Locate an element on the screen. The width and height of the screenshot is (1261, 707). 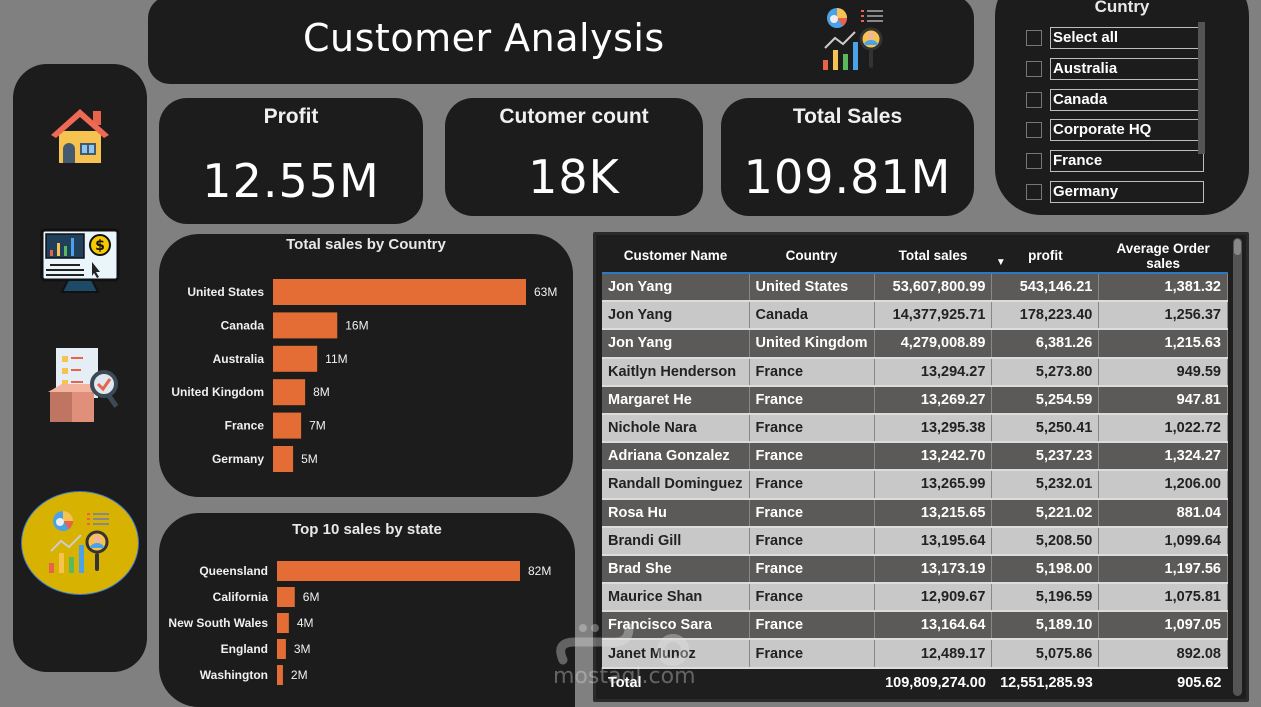
cell-profit: 5,237.23 is located at coordinates (1045, 457).